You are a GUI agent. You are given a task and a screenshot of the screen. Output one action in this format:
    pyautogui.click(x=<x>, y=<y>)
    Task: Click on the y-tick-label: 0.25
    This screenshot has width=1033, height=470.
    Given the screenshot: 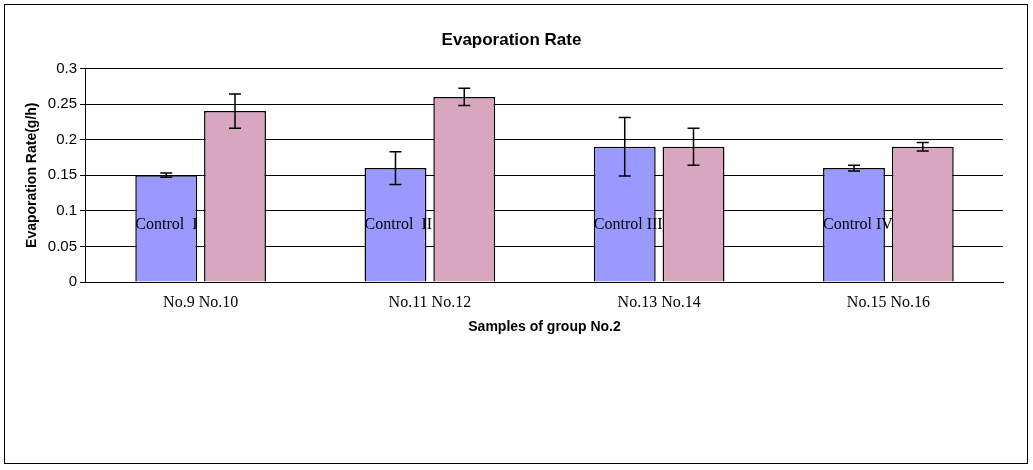 What is the action you would take?
    pyautogui.click(x=62, y=103)
    